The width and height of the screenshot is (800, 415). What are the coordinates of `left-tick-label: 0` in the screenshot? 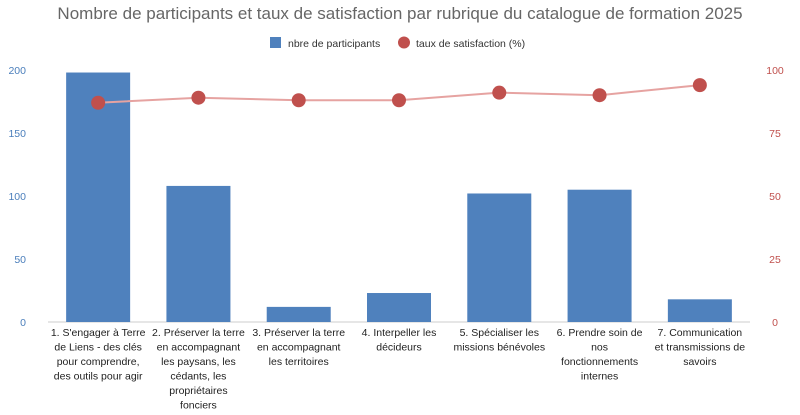 It's located at (23, 323).